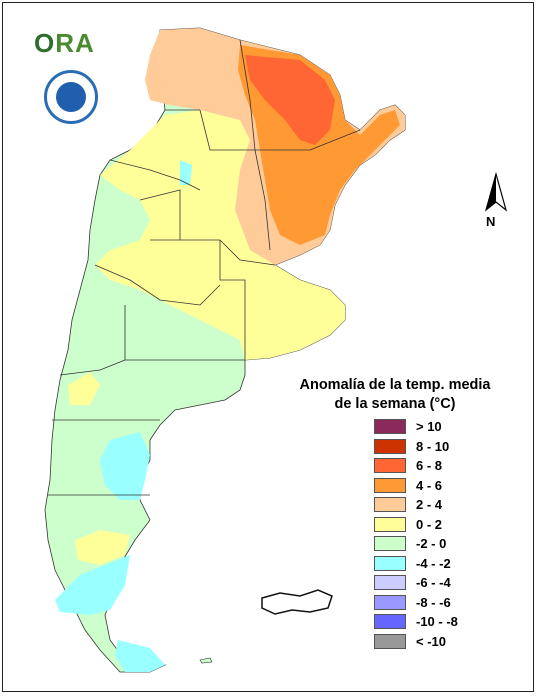  Describe the element at coordinates (140, 656) in the screenshot. I see `anomaly-zone-minus4-minus2-c` at that location.